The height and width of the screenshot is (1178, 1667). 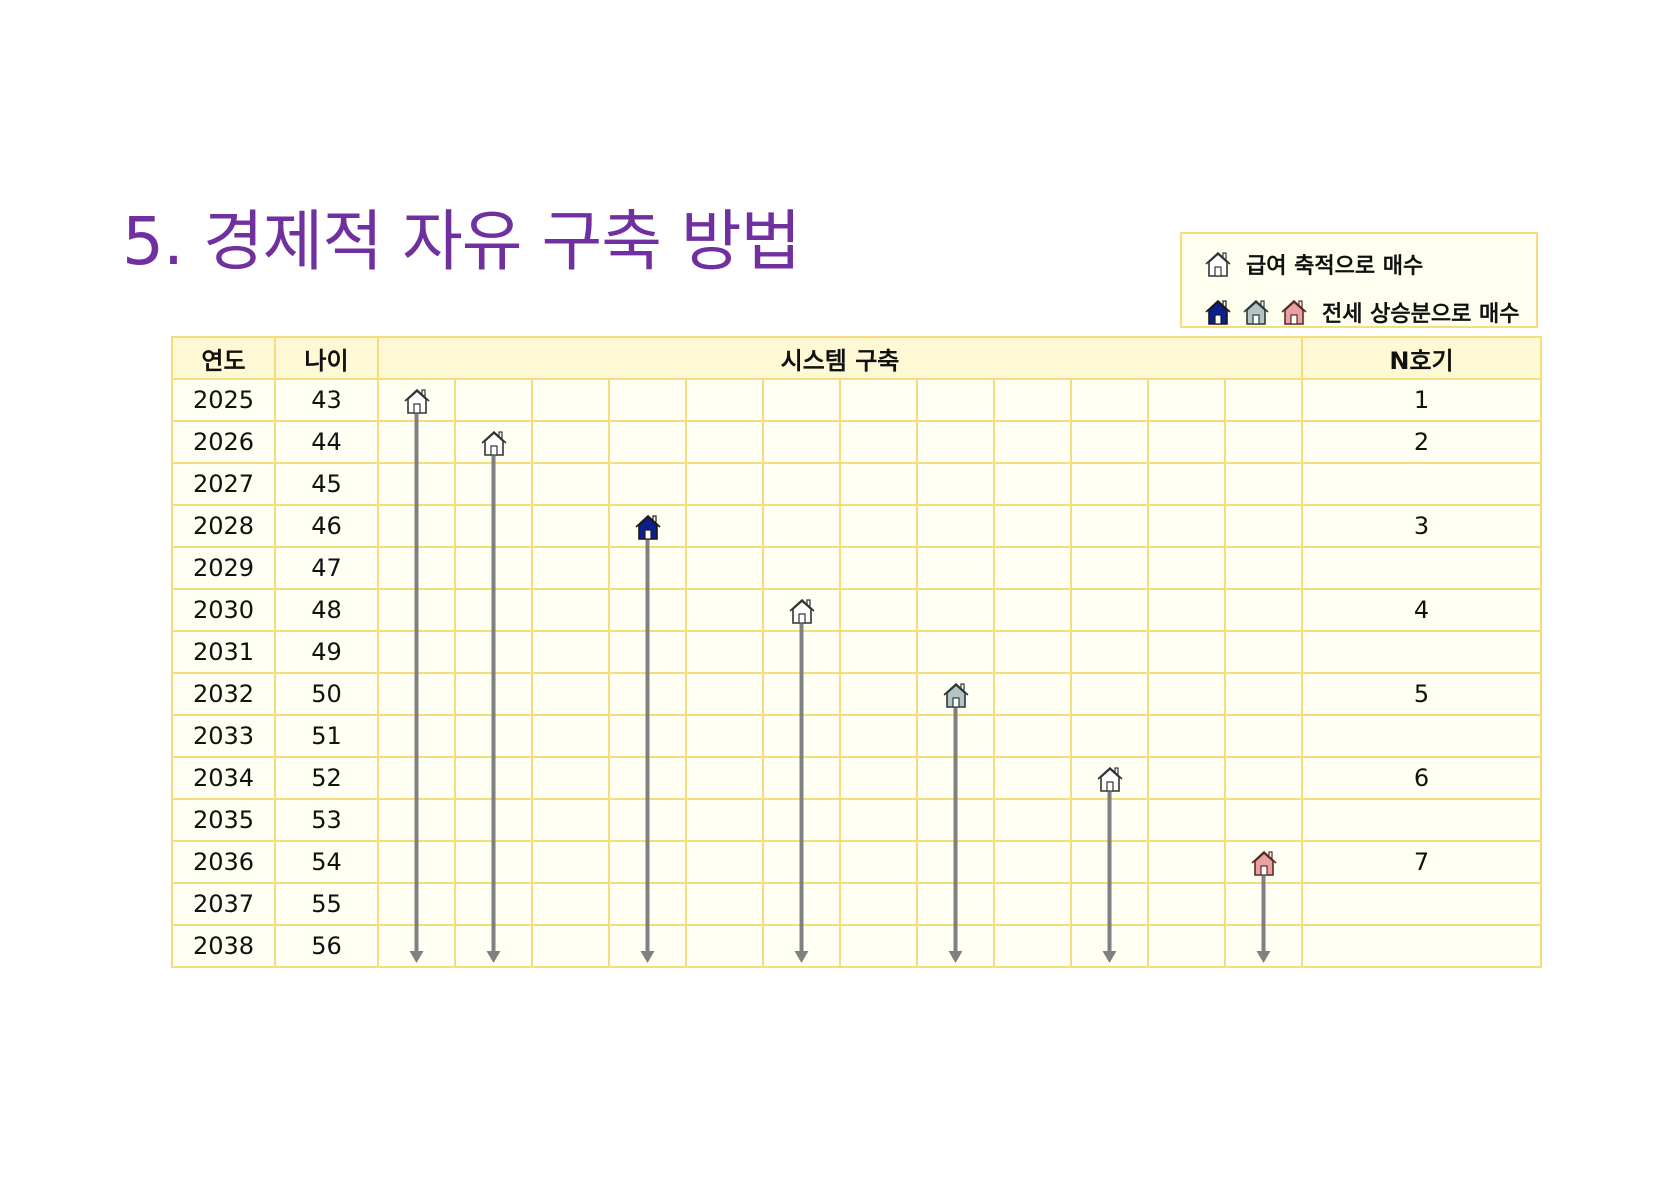 What do you see at coordinates (326, 484) in the screenshot?
I see `cell-age: 45` at bounding box center [326, 484].